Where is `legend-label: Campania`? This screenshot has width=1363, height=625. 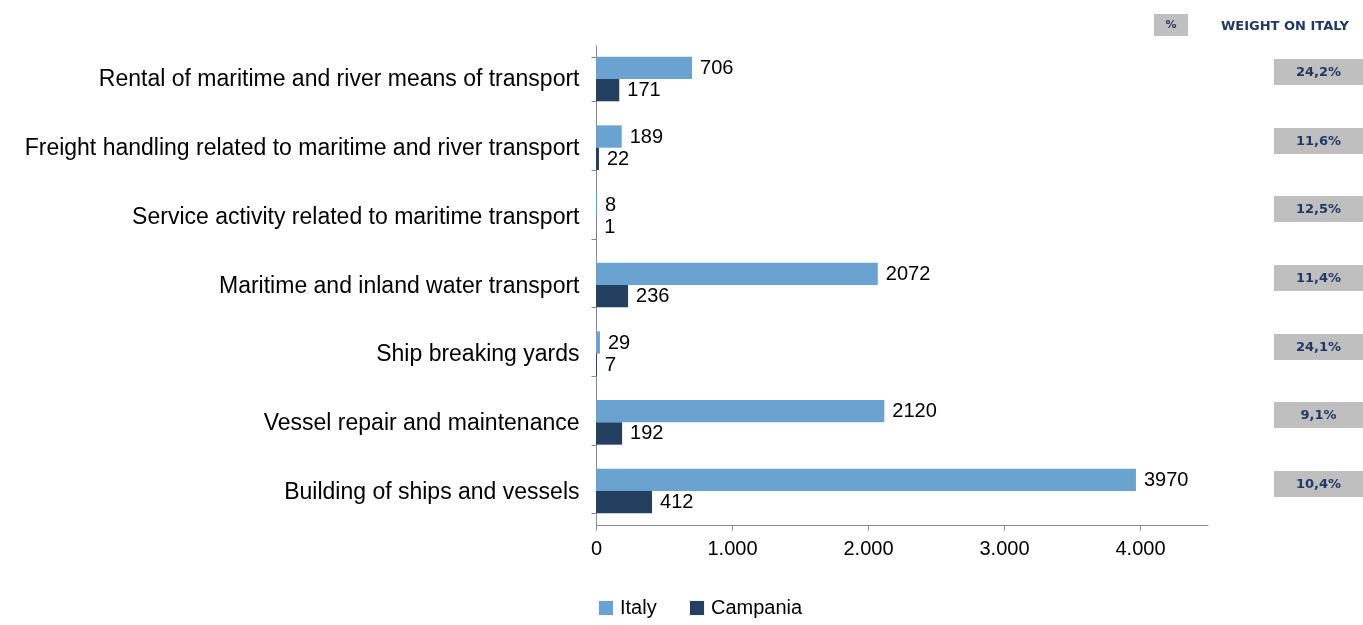 legend-label: Campania is located at coordinates (757, 607).